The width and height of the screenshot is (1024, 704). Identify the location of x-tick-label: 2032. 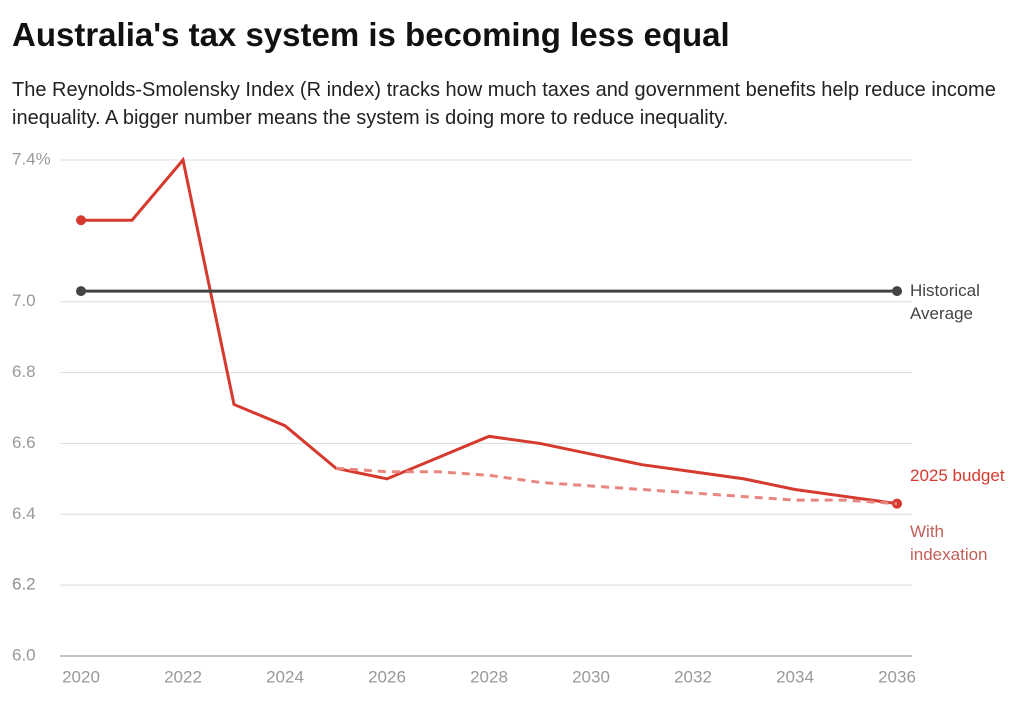
(693, 676).